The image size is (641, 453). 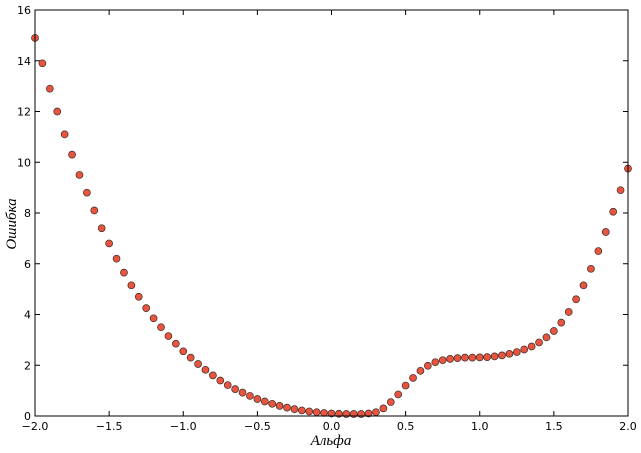 What do you see at coordinates (480, 426) in the screenshot?
I see `x-tick-label: 1.0` at bounding box center [480, 426].